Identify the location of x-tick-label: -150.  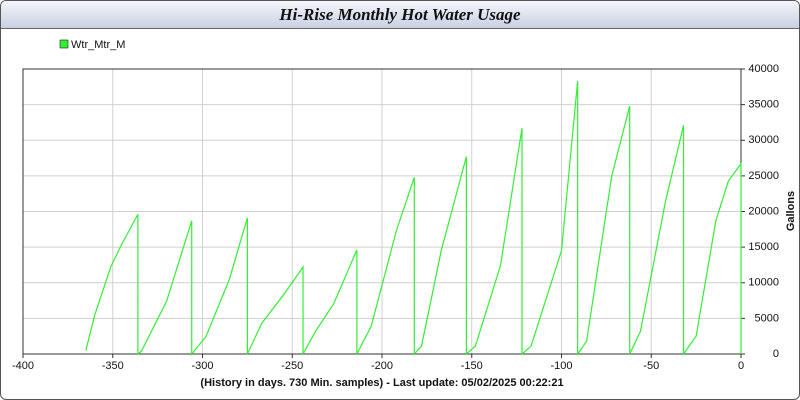
(472, 366).